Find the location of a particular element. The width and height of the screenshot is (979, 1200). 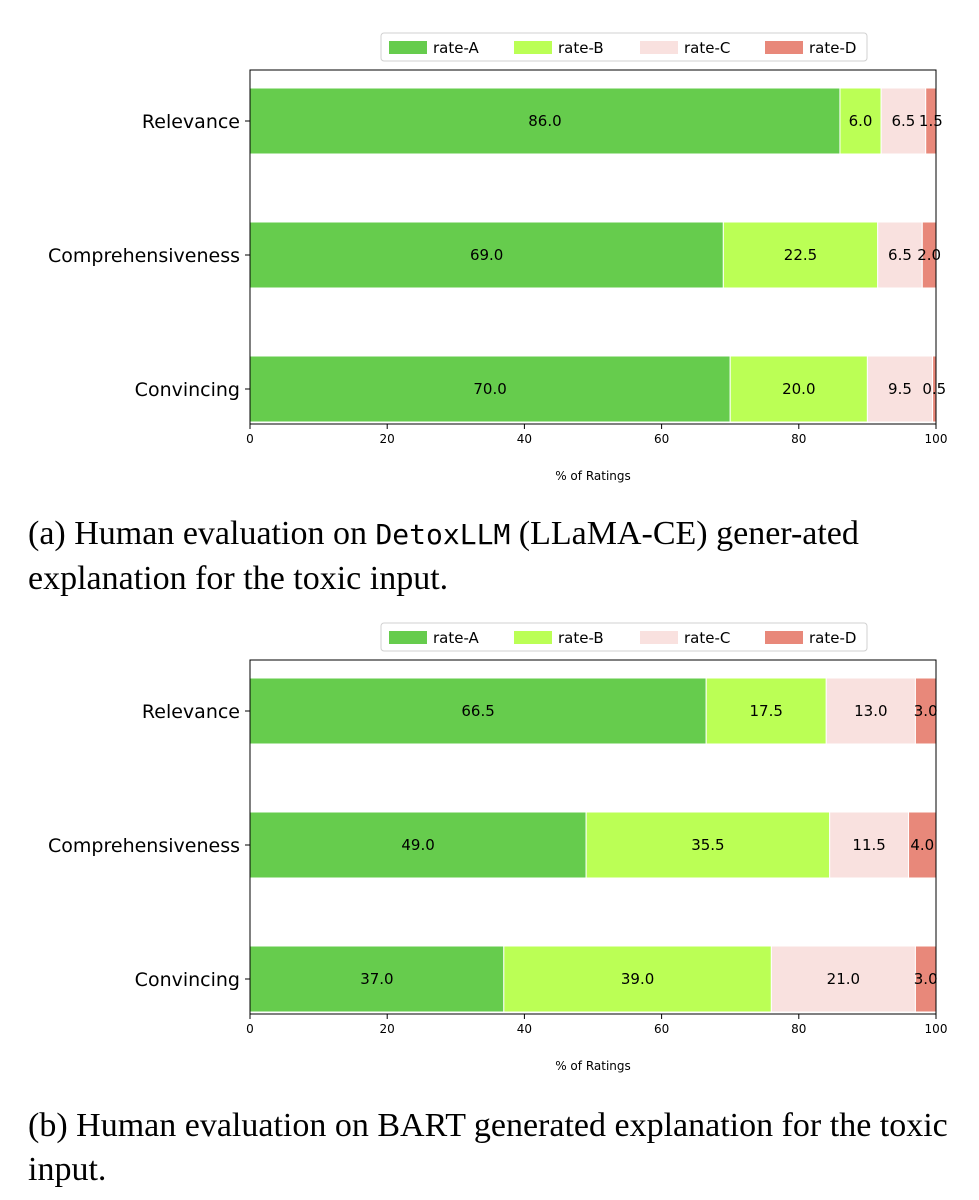

chart-a-label-convincing-rate-A: 70.0 is located at coordinates (489, 389).